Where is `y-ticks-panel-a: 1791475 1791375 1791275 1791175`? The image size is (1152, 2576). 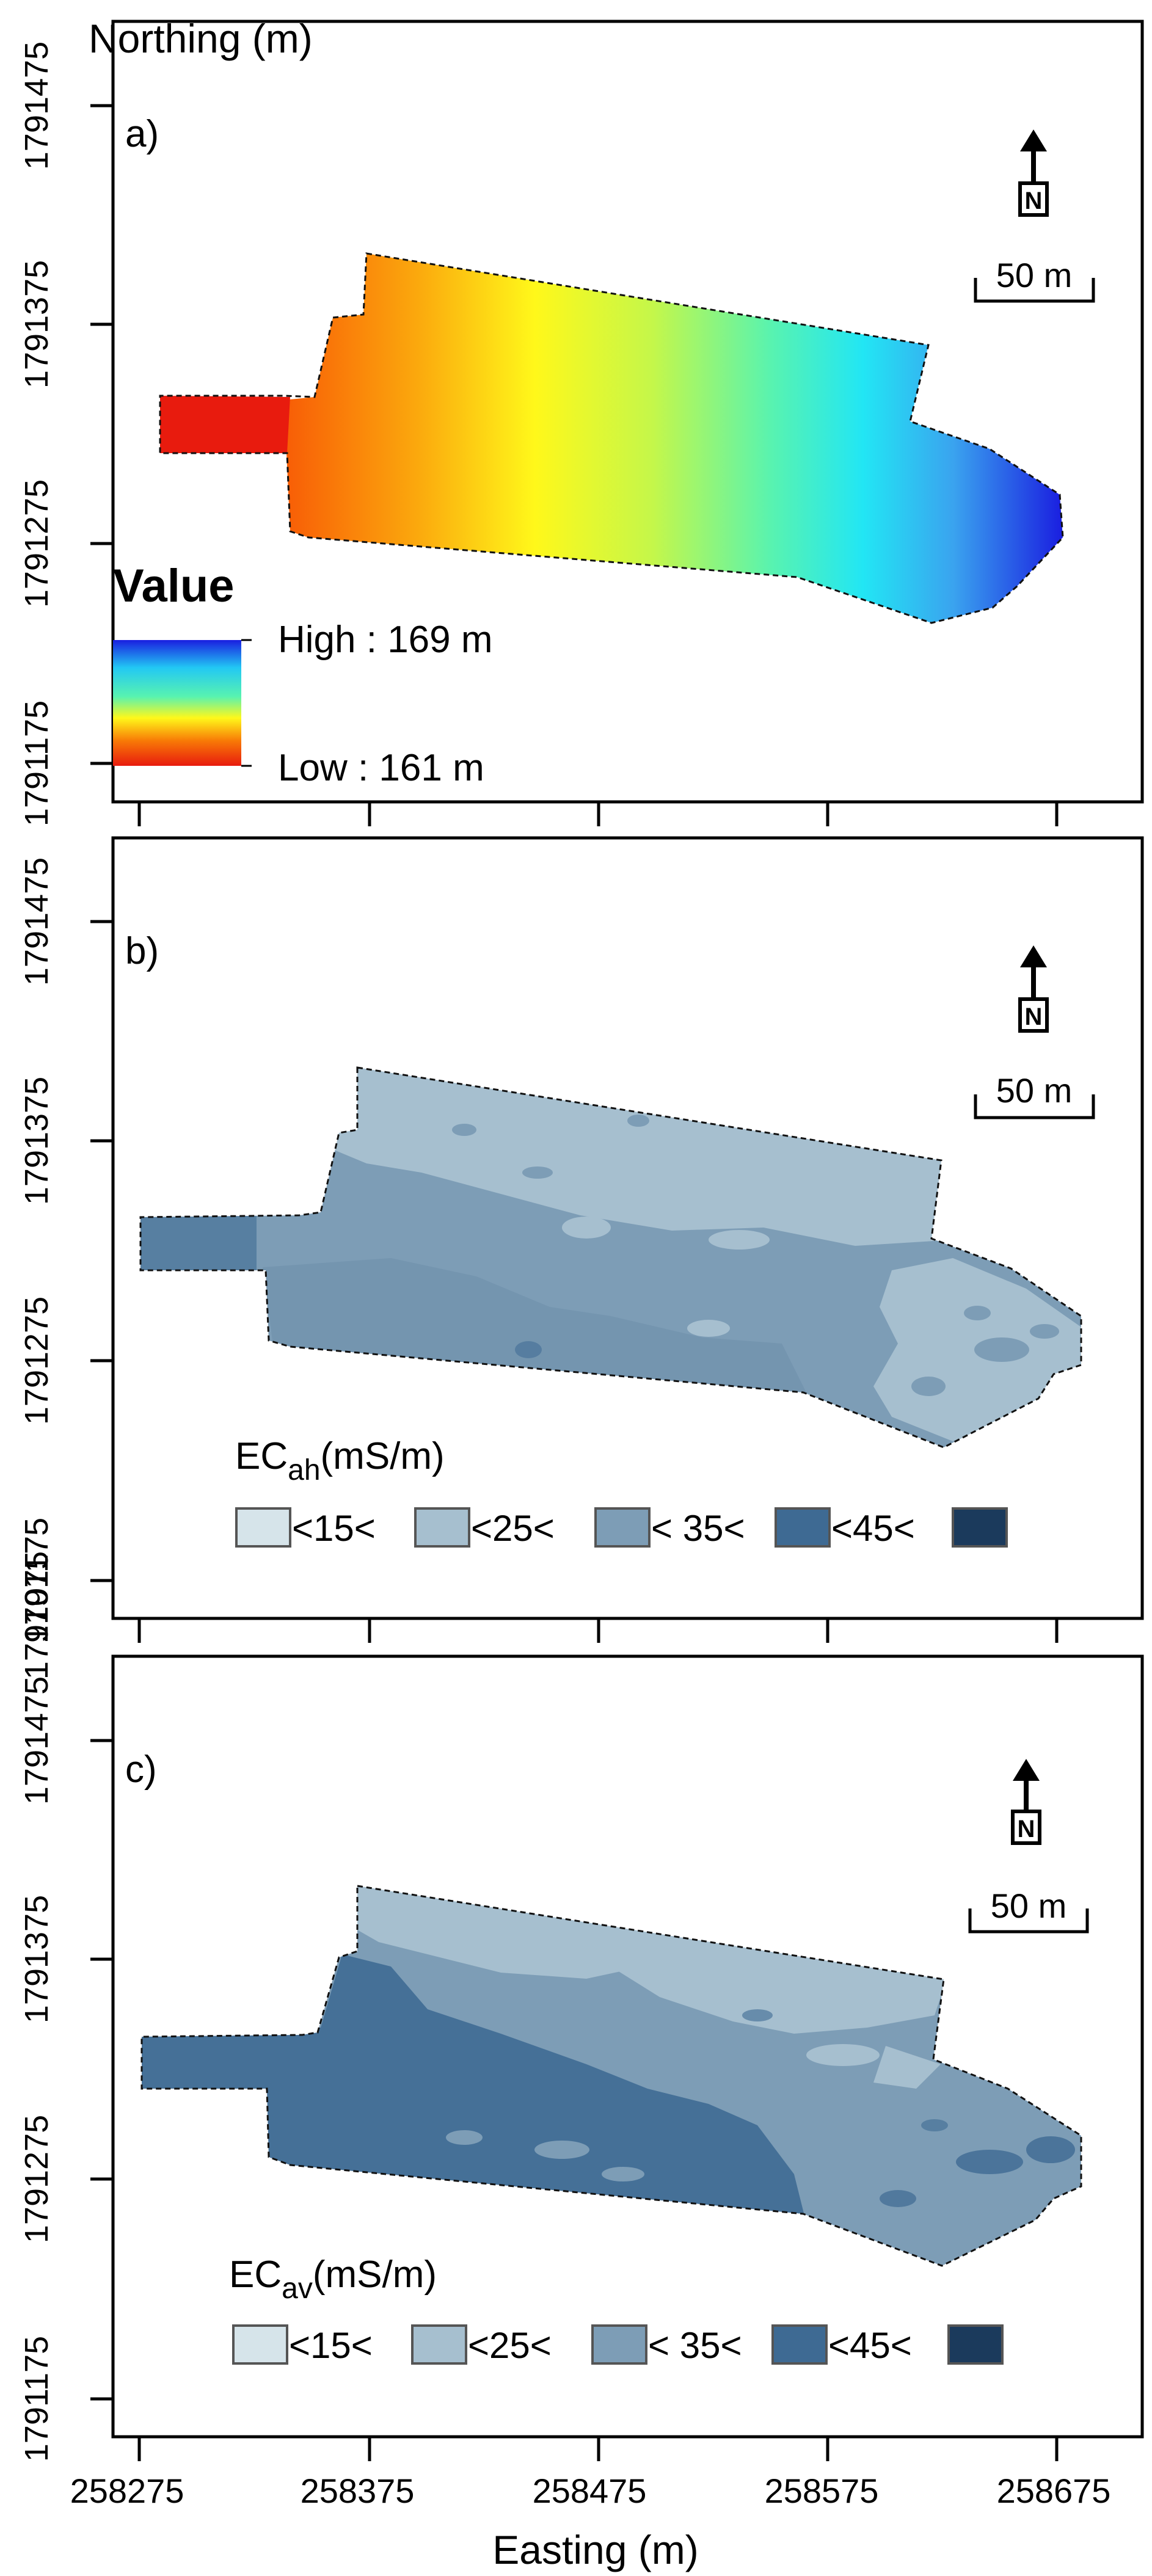 y-ticks-panel-a: 1791475 1791375 1791275 1791175 is located at coordinates (65, 434).